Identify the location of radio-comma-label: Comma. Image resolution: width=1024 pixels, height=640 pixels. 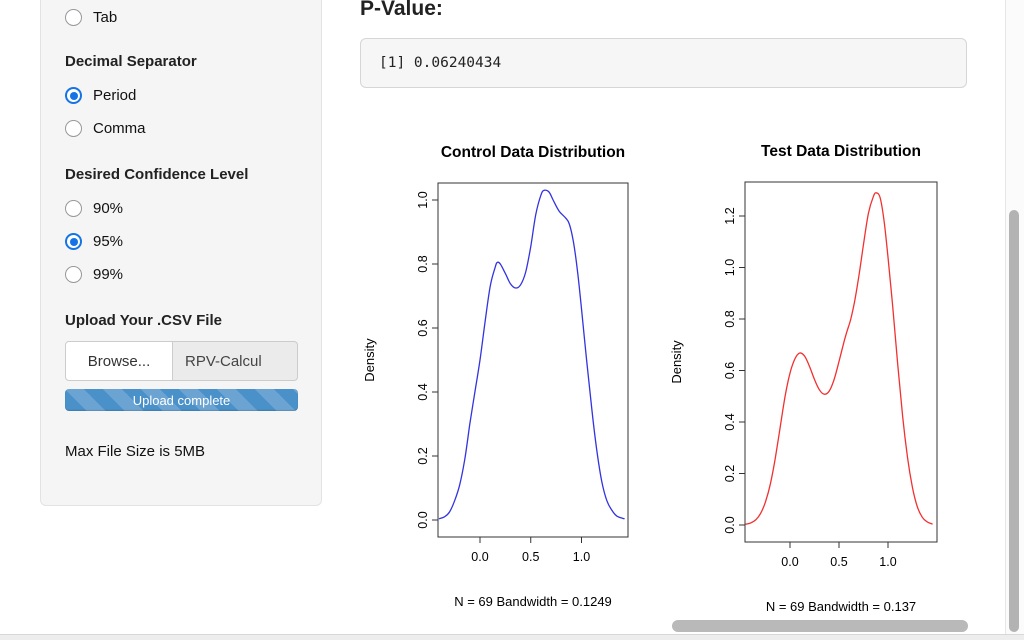
(119, 128).